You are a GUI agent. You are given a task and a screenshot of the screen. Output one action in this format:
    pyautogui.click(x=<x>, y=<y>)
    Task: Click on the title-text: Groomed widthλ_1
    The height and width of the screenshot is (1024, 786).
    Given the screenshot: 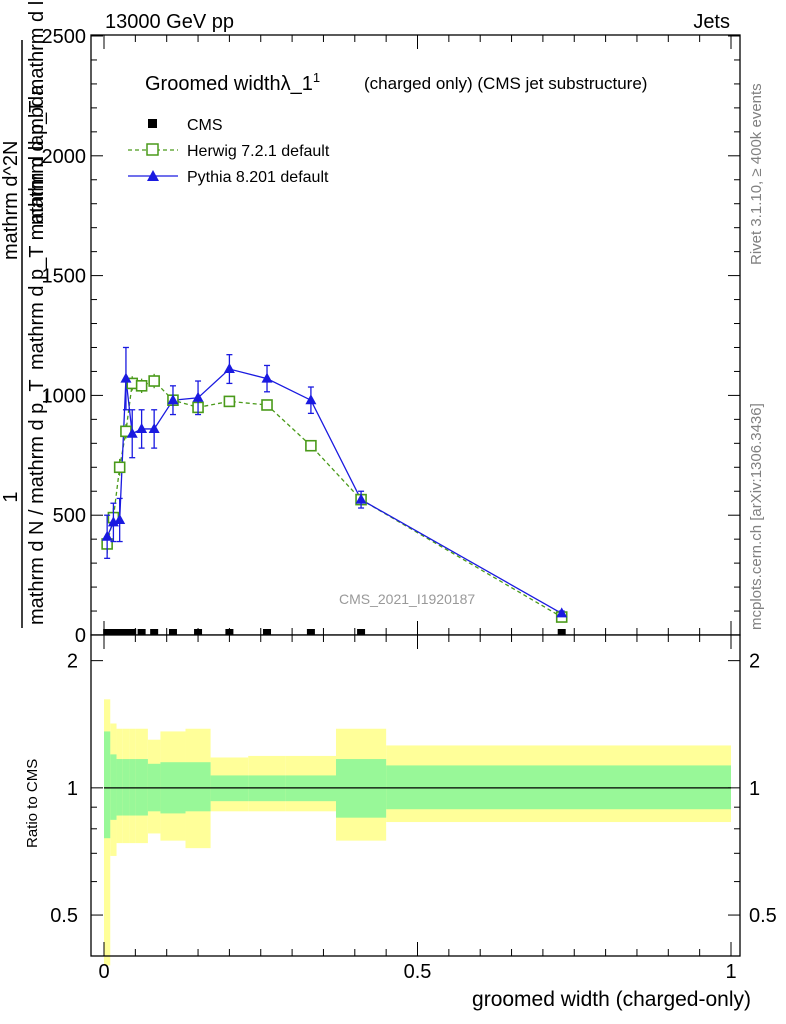 What is the action you would take?
    pyautogui.click(x=229, y=84)
    